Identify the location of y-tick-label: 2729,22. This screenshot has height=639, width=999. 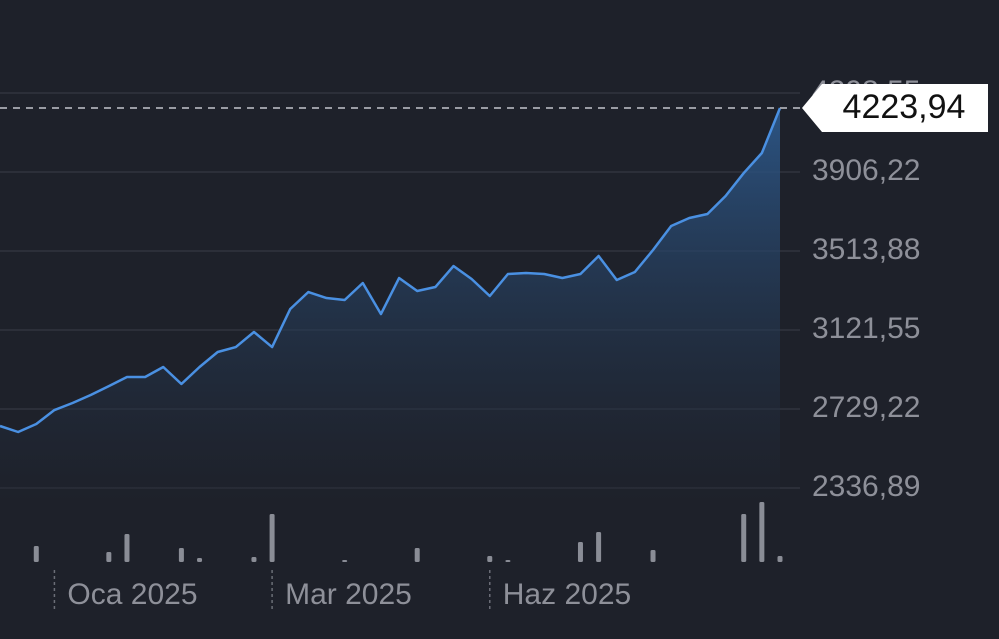
(866, 407).